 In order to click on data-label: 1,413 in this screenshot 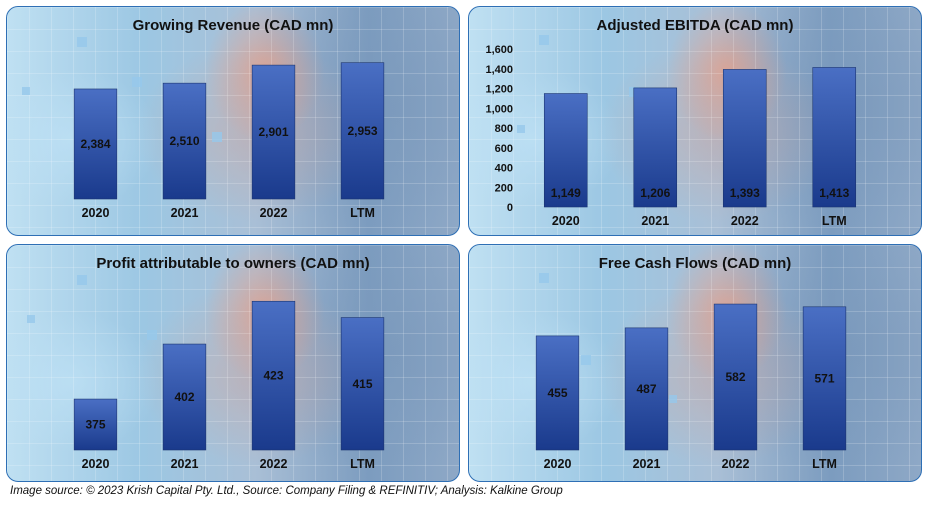, I will do `click(834, 193)`.